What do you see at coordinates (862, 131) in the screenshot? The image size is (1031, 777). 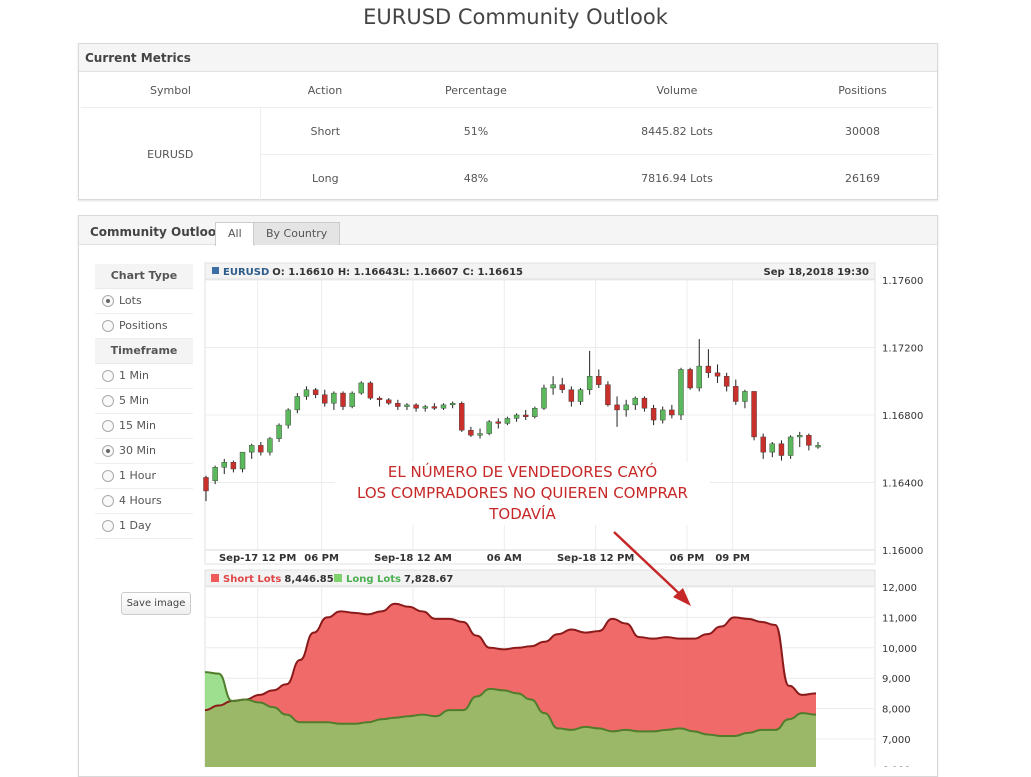 I see `positions-cell: 30008` at bounding box center [862, 131].